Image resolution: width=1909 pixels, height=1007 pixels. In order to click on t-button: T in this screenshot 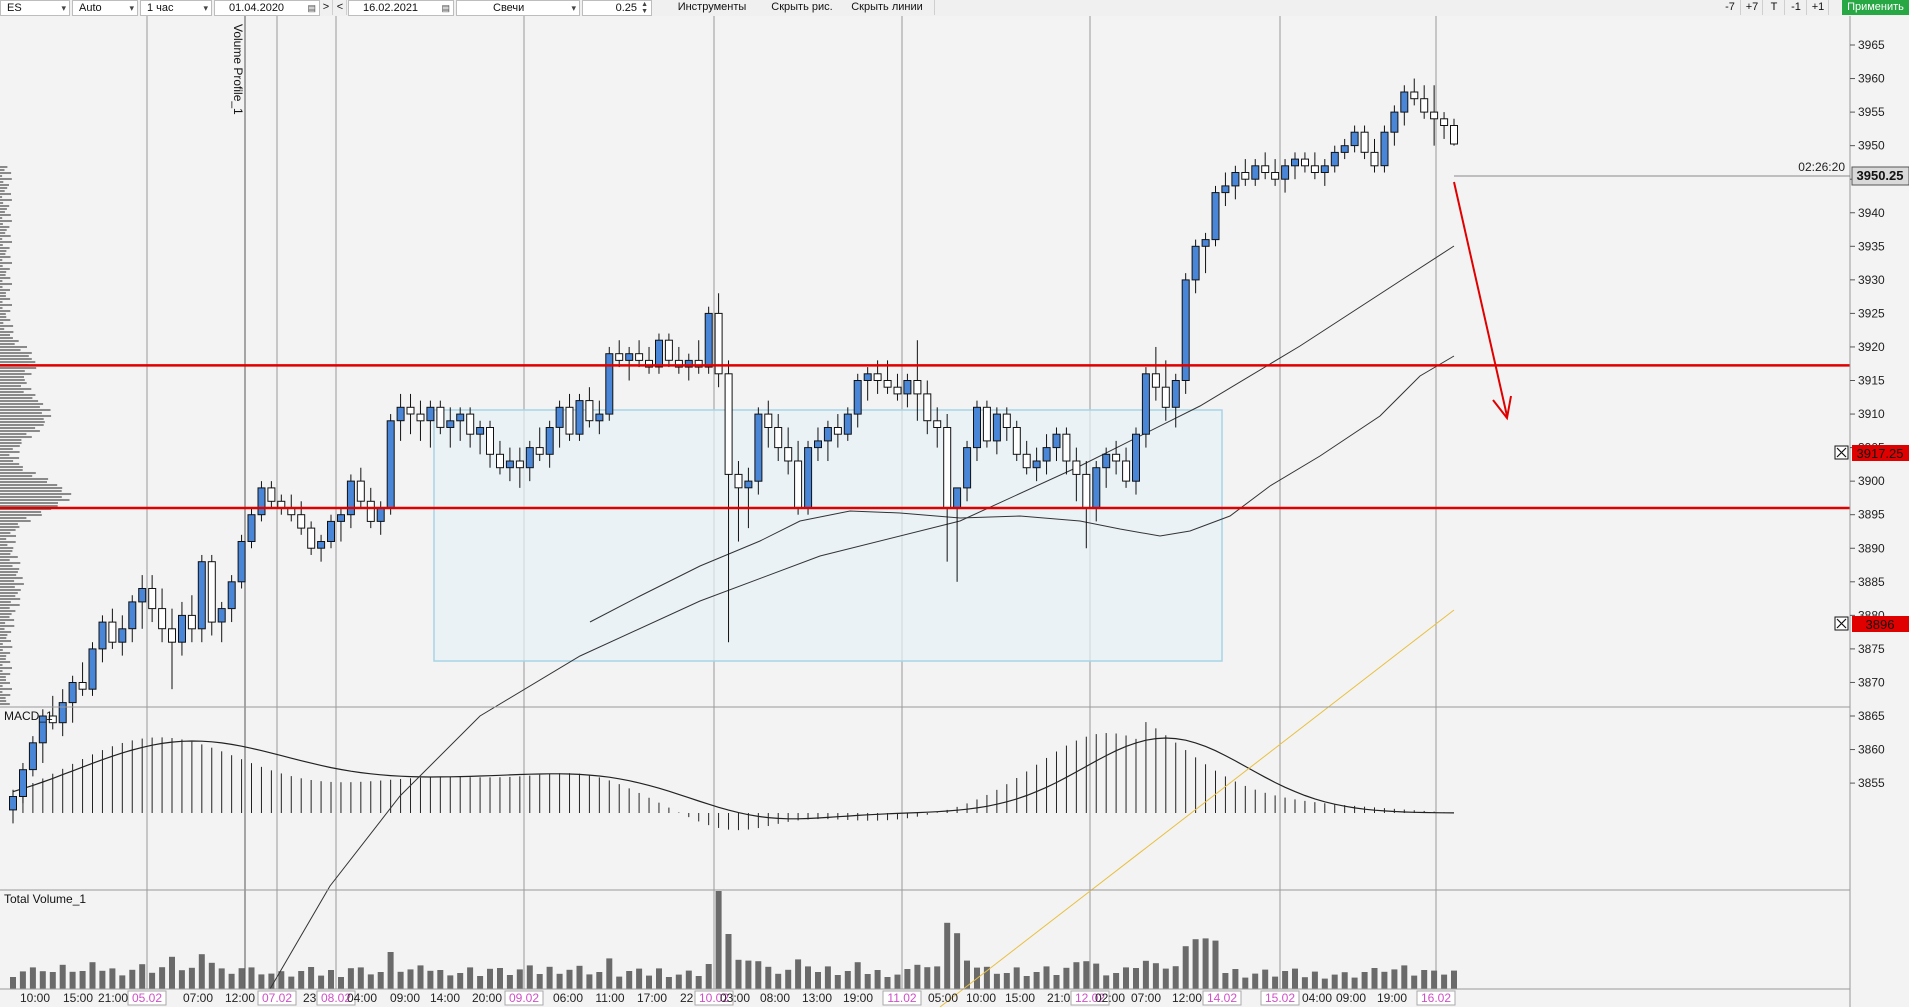, I will do `click(1774, 7)`.